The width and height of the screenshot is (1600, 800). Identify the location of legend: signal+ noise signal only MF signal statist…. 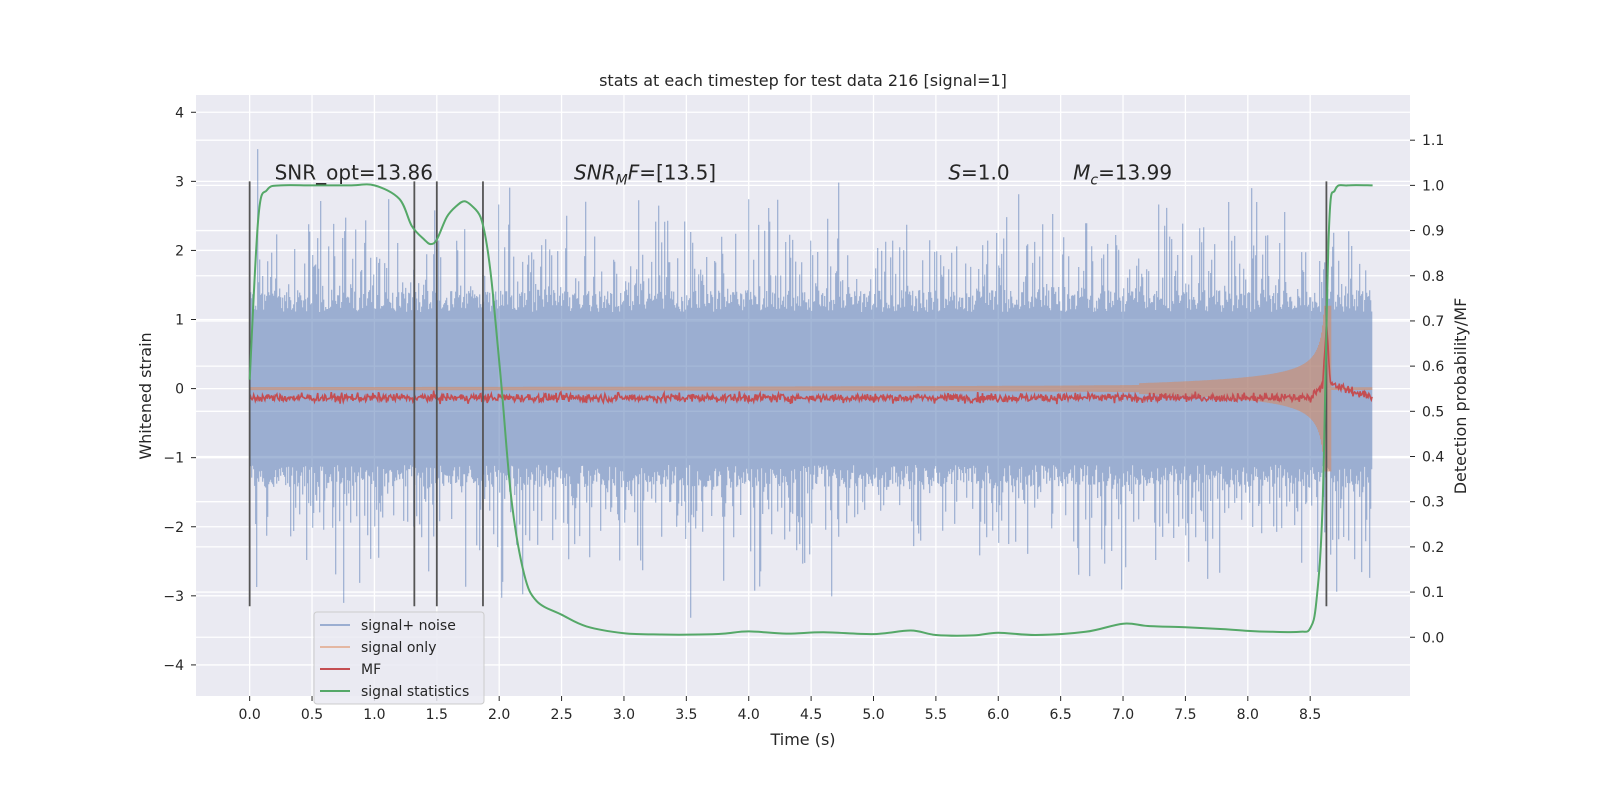
(399, 658).